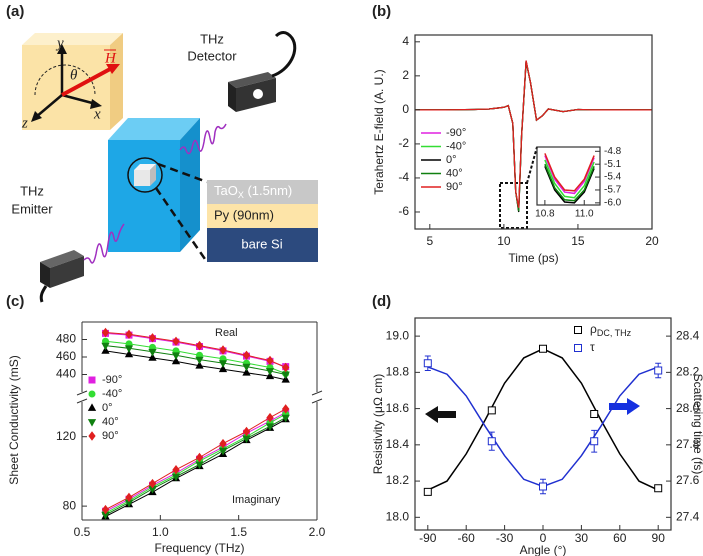 The width and height of the screenshot is (703, 556). Describe the element at coordinates (110, 58) in the screenshot. I see `field-label: H` at that location.